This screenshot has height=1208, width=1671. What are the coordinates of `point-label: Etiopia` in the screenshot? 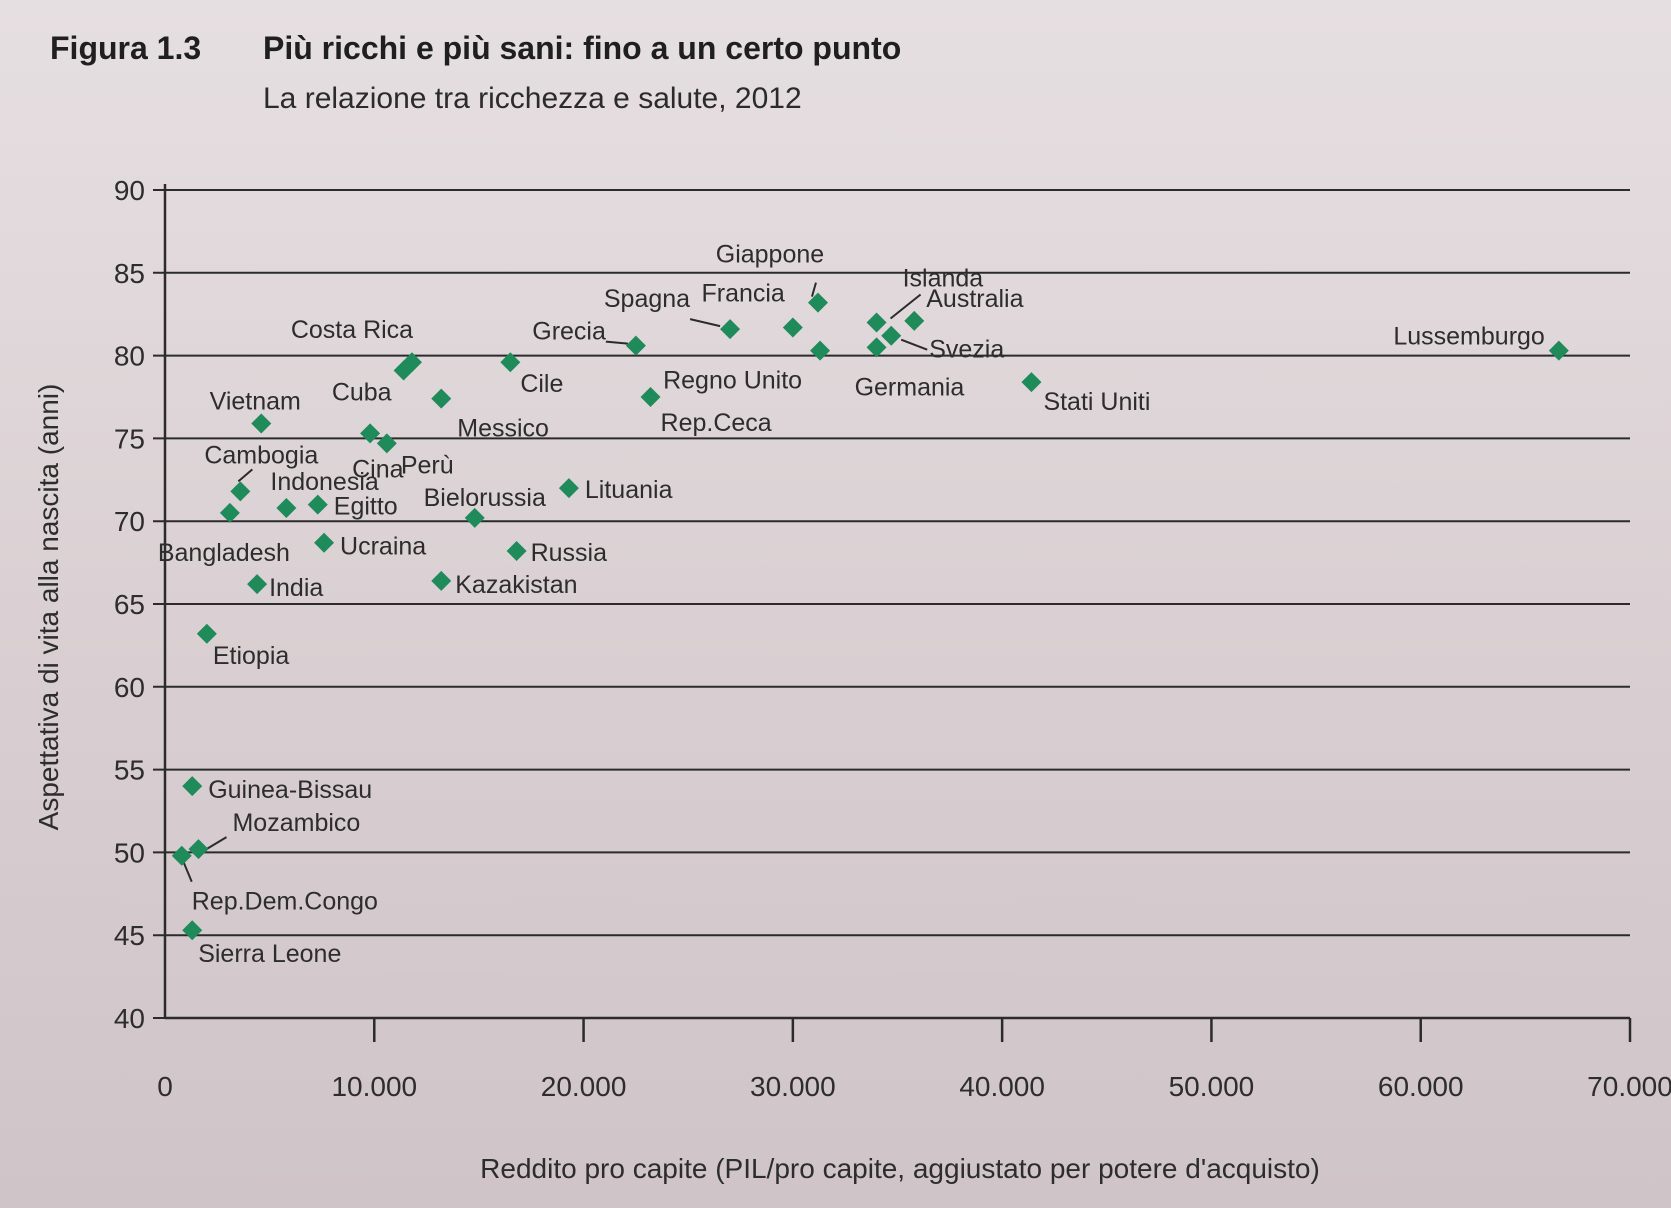 It's located at (251, 656).